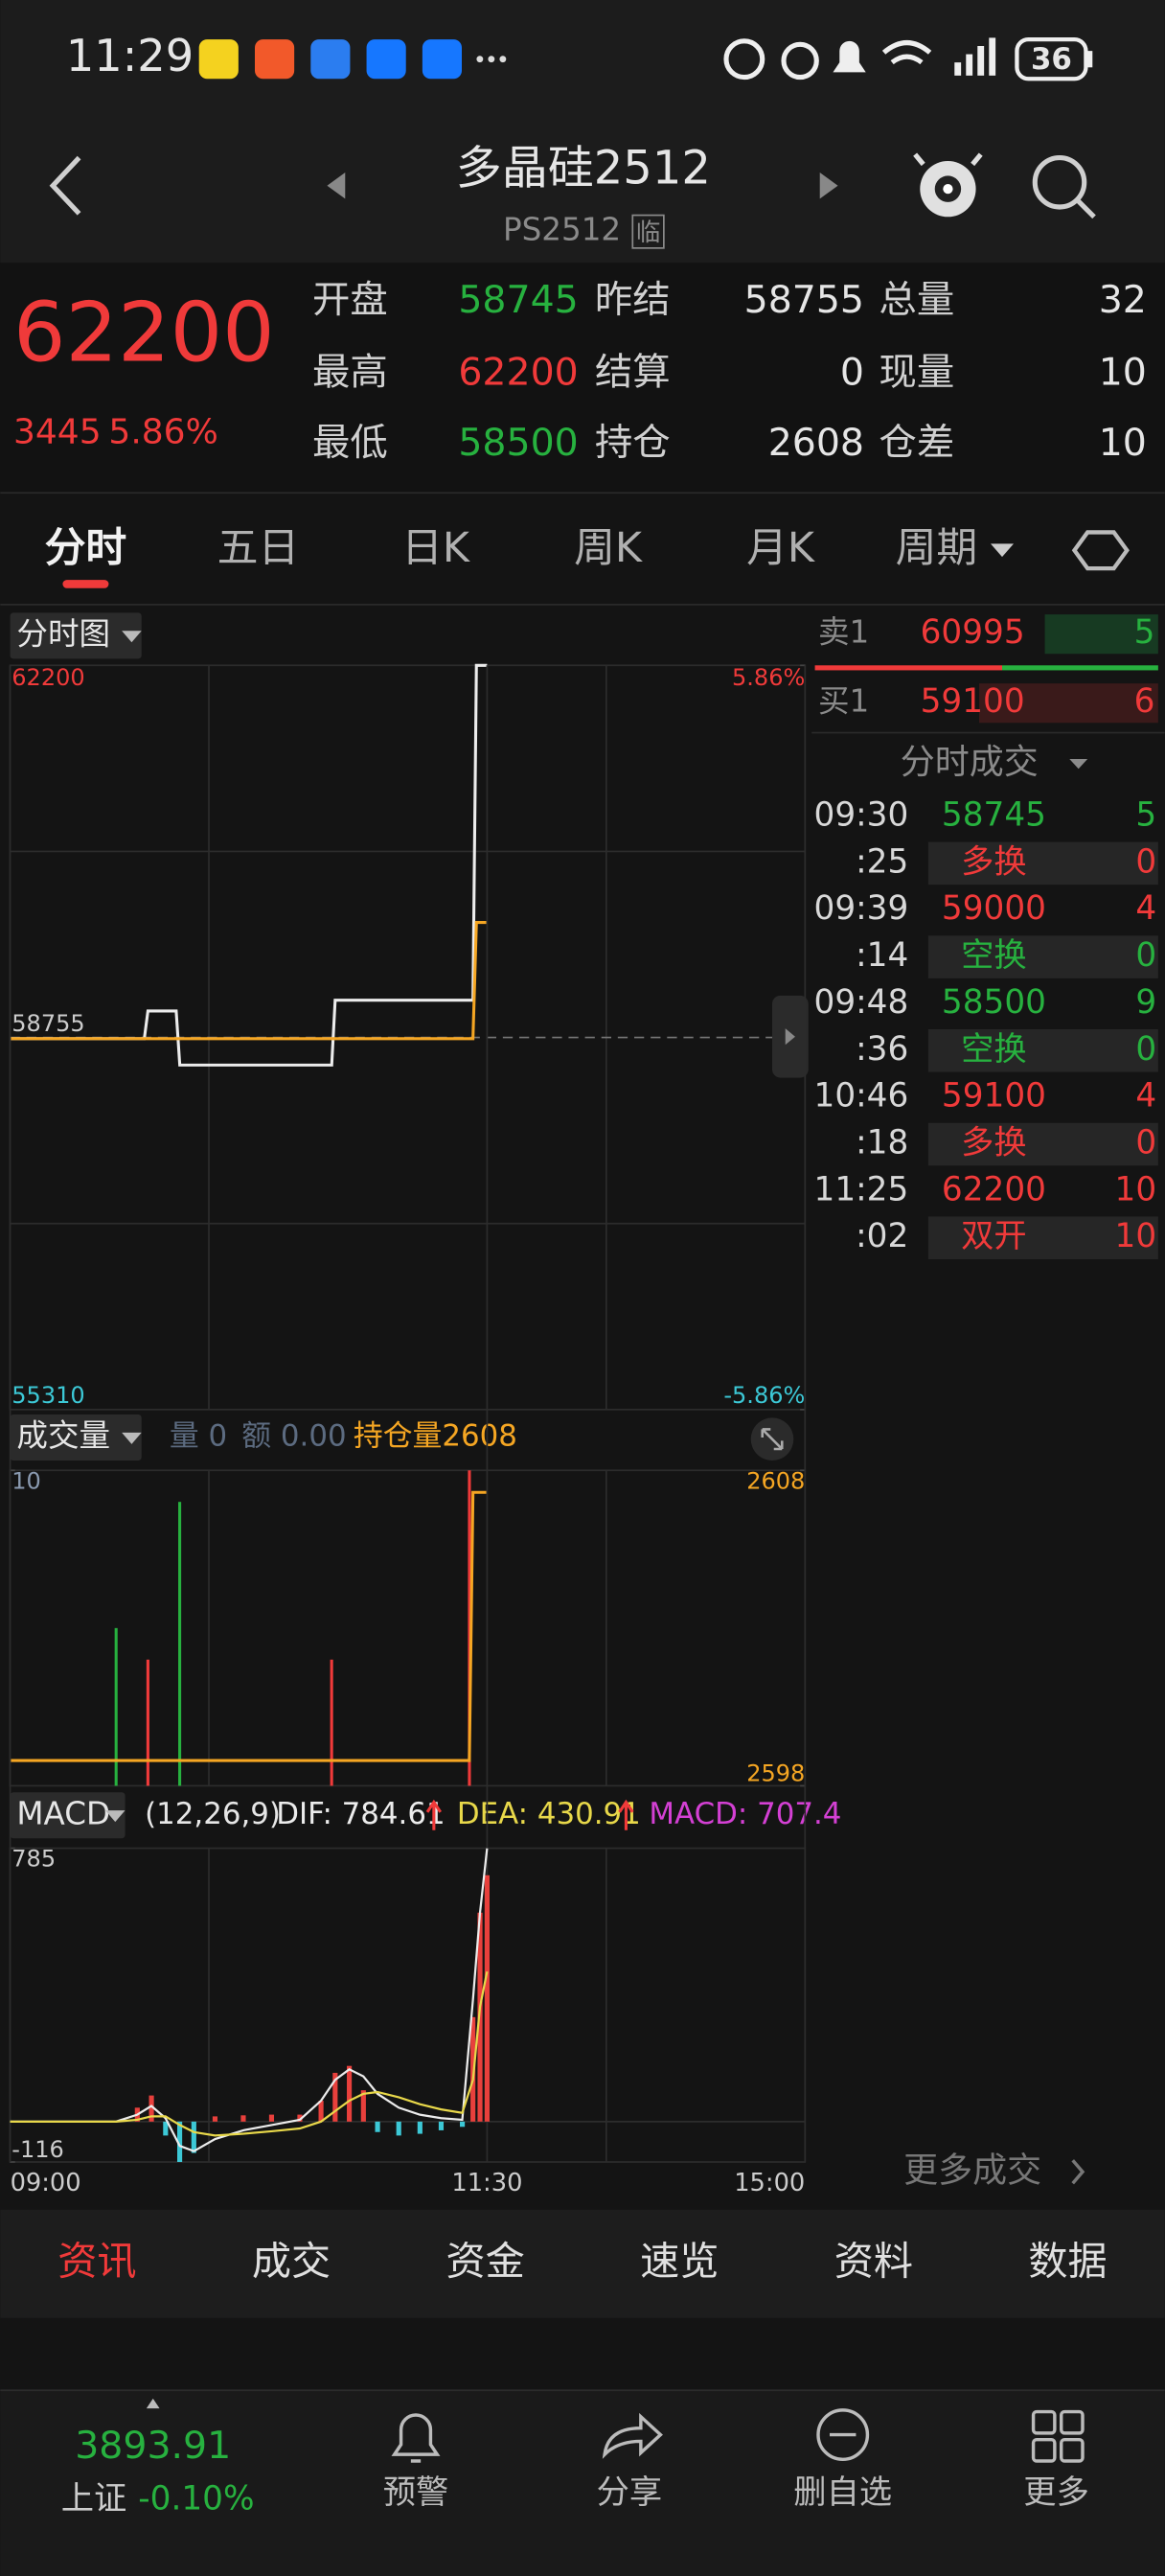 This screenshot has width=1165, height=2576. Describe the element at coordinates (780, 548) in the screenshot. I see `tab: 月K` at that location.